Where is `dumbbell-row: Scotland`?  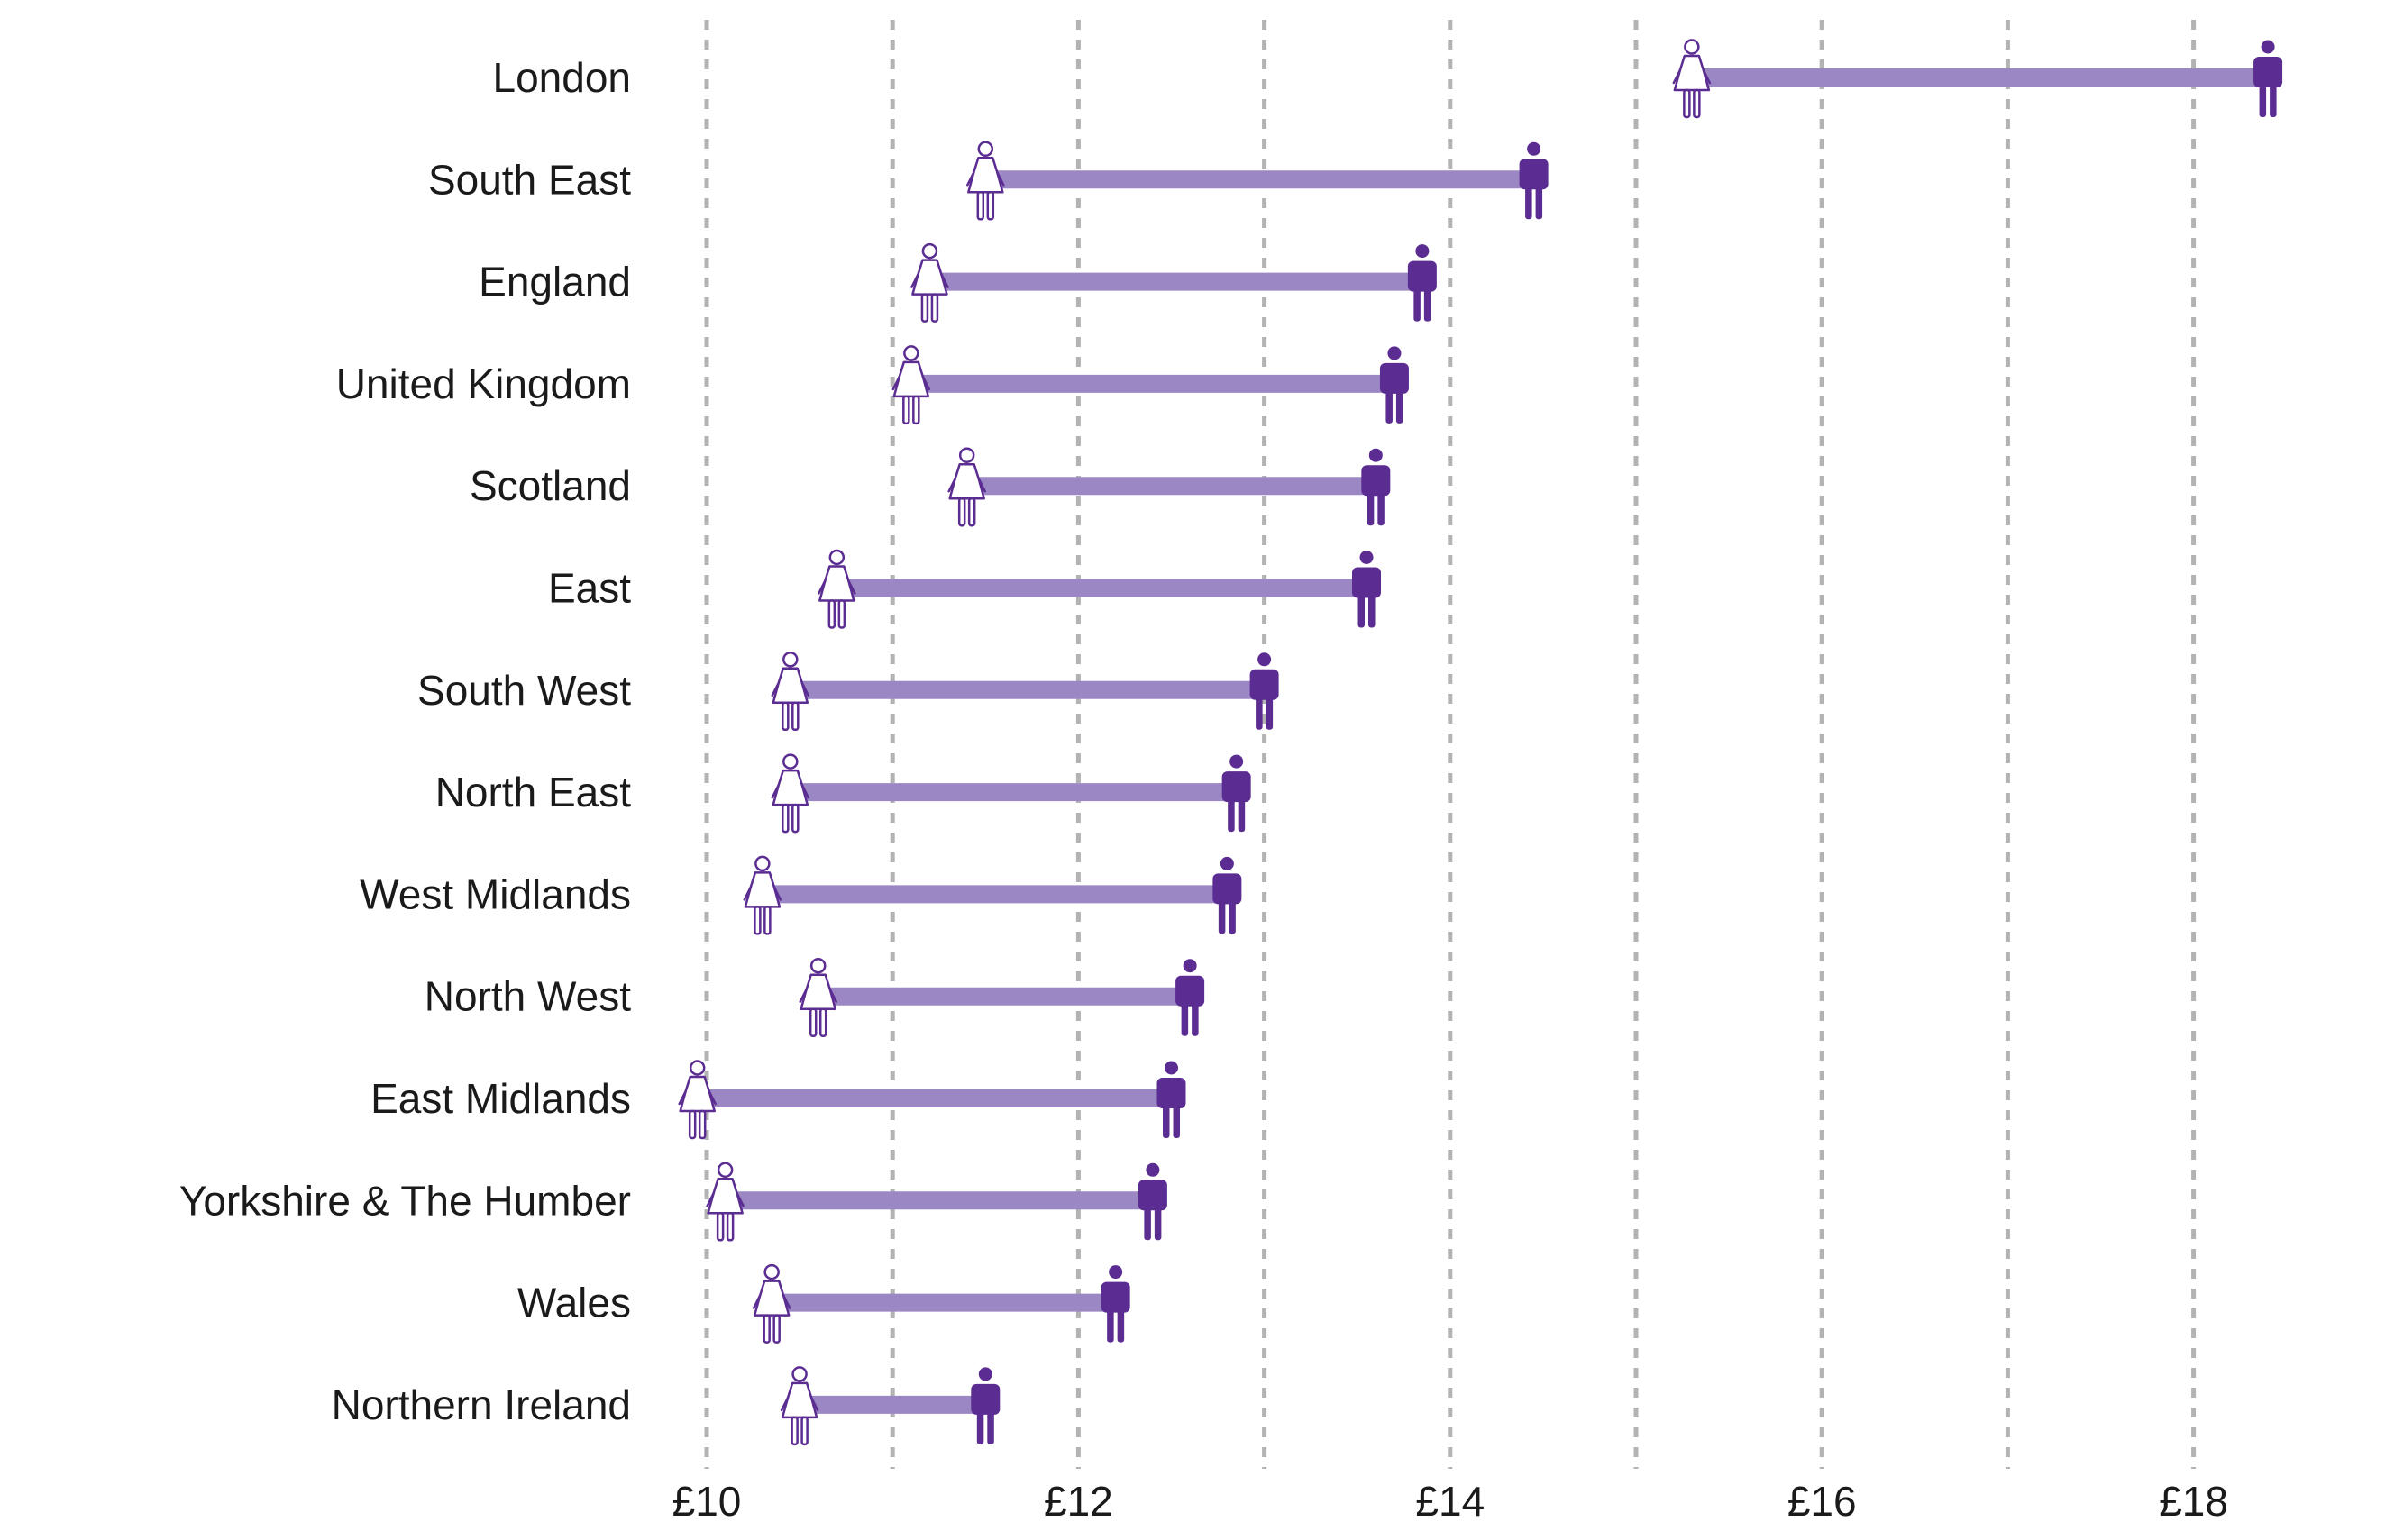 dumbbell-row: Scotland is located at coordinates (930, 487).